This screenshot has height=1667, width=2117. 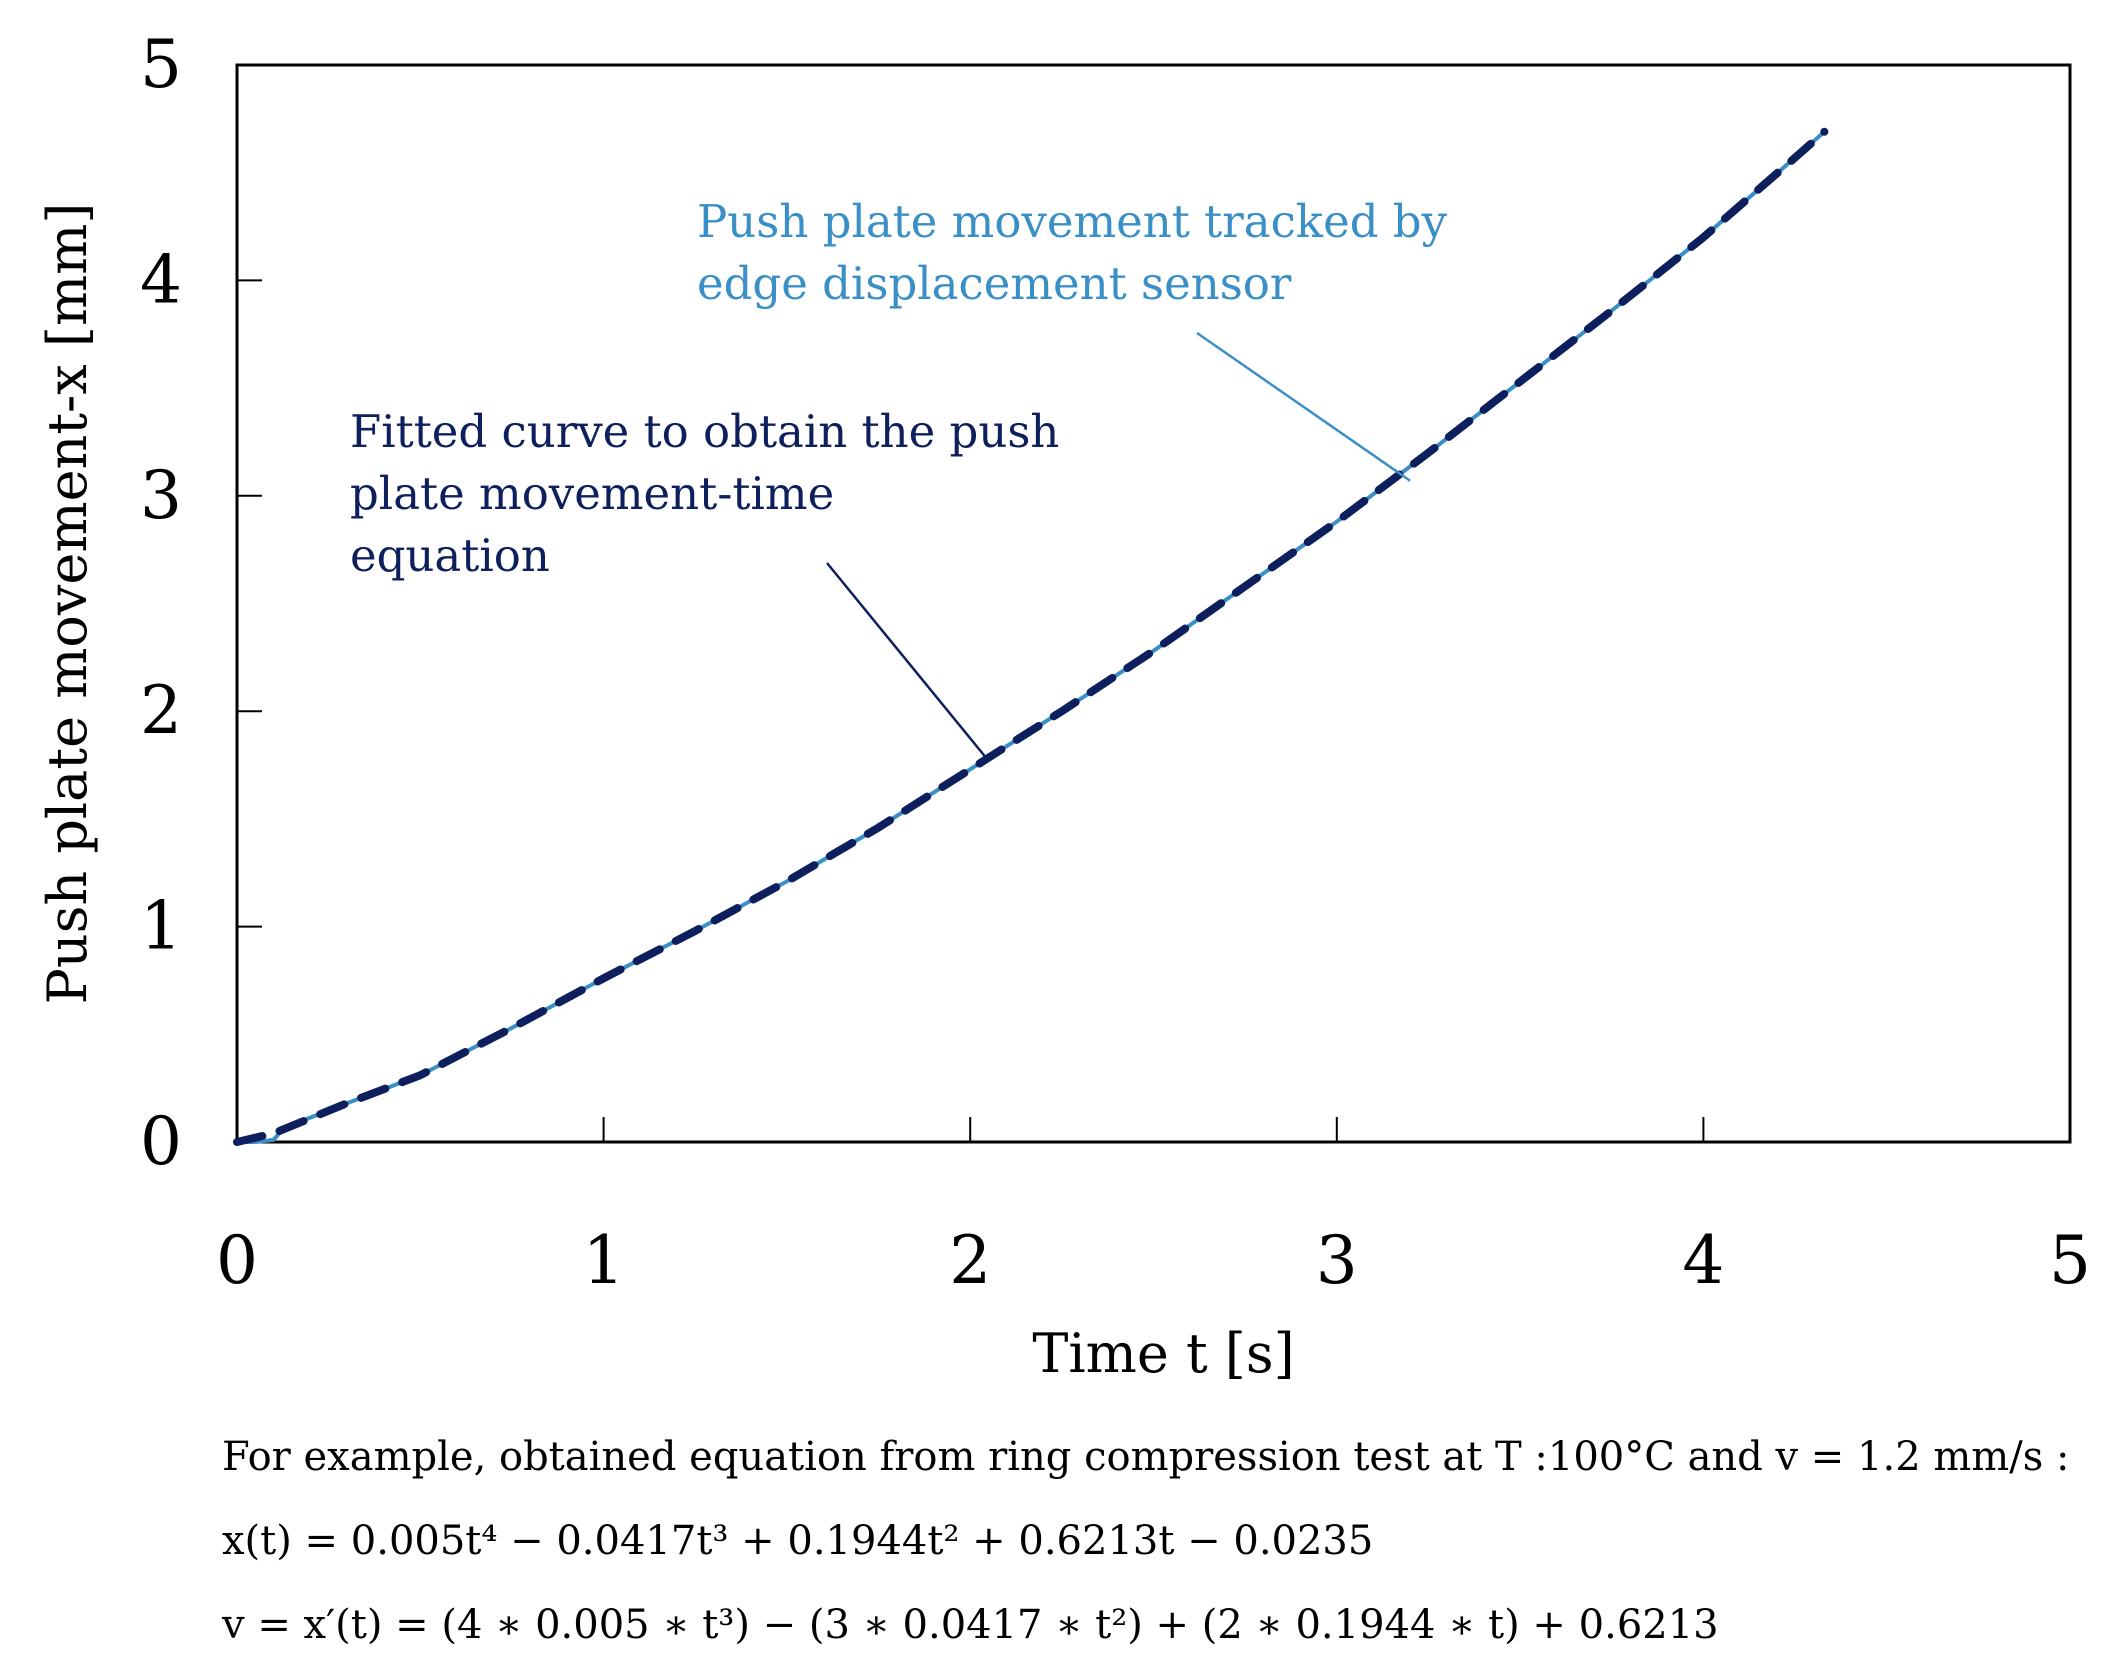 I want to click on x-axis-ticks: 0 1 2 3 4 5, so click(x=1153, y=1208).